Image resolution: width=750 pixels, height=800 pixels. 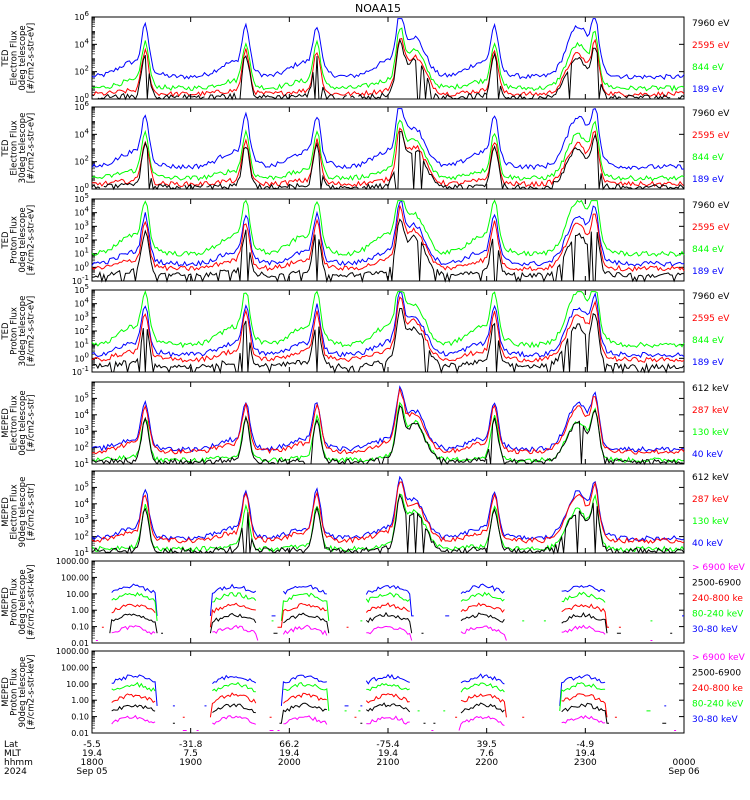 What do you see at coordinates (716, 674) in the screenshot?
I see `panel-8-legend-black: 2500-6900` at bounding box center [716, 674].